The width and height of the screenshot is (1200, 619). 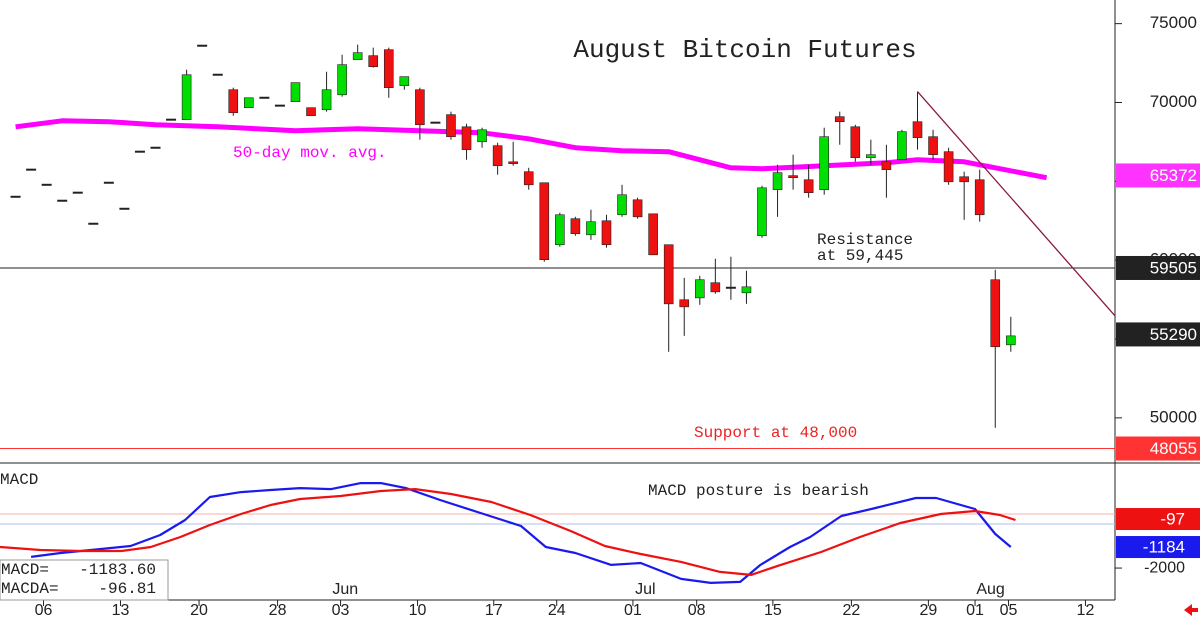 I want to click on price-box-label: 65372, so click(x=1173, y=175).